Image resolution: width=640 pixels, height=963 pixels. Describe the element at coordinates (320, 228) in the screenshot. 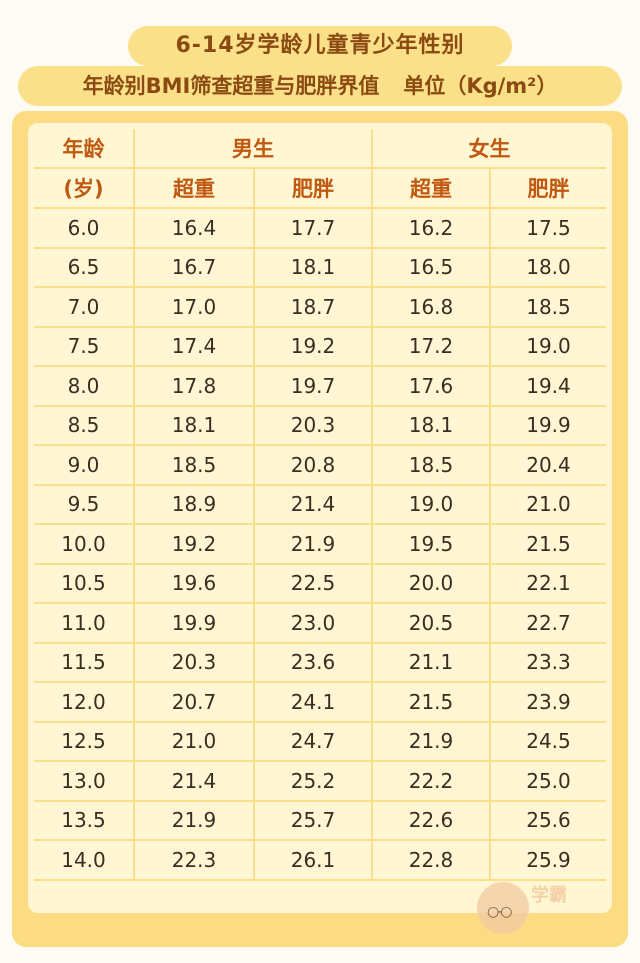

I see `table-row: 6.0 16.4 17.7 16.2 17.5` at that location.